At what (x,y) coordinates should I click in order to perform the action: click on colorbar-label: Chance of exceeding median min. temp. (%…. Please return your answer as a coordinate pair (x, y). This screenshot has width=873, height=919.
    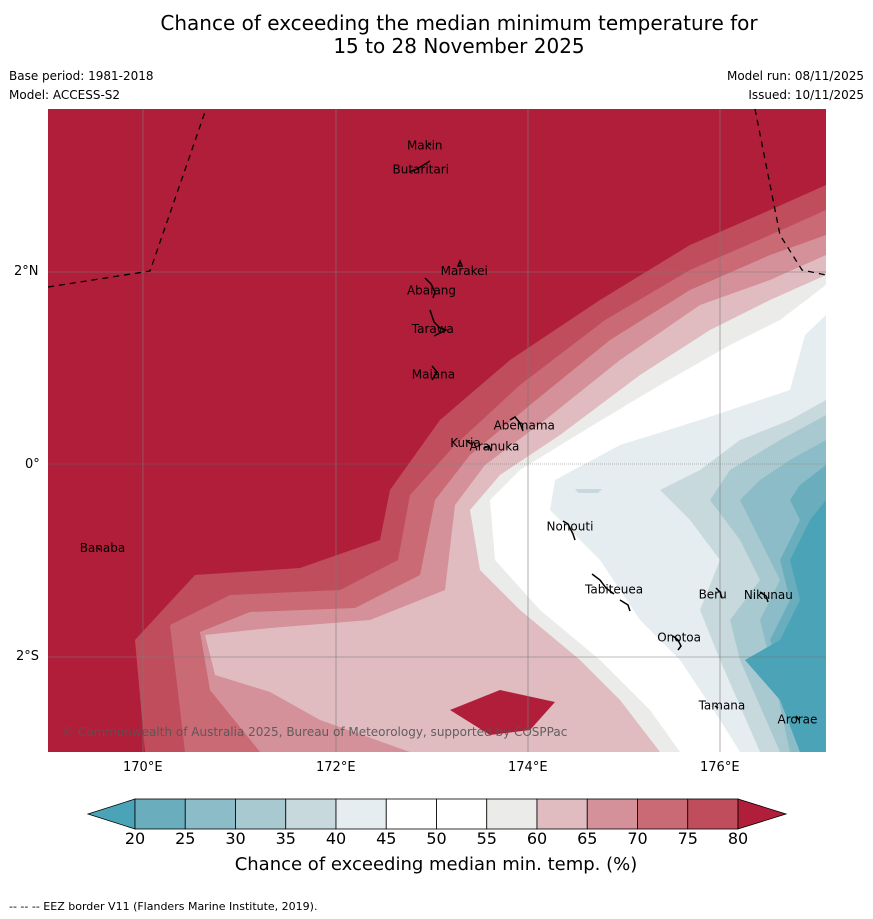
    Looking at the image, I should click on (436, 864).